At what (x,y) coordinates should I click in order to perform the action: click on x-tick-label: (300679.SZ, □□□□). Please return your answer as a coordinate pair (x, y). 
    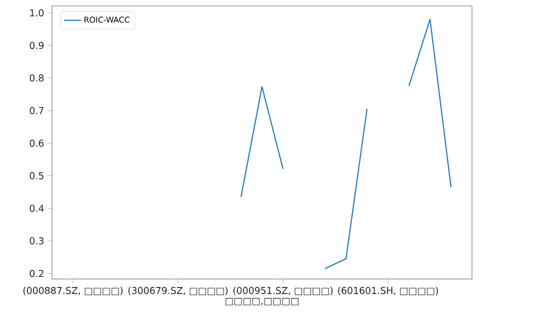
    Looking at the image, I should click on (178, 291).